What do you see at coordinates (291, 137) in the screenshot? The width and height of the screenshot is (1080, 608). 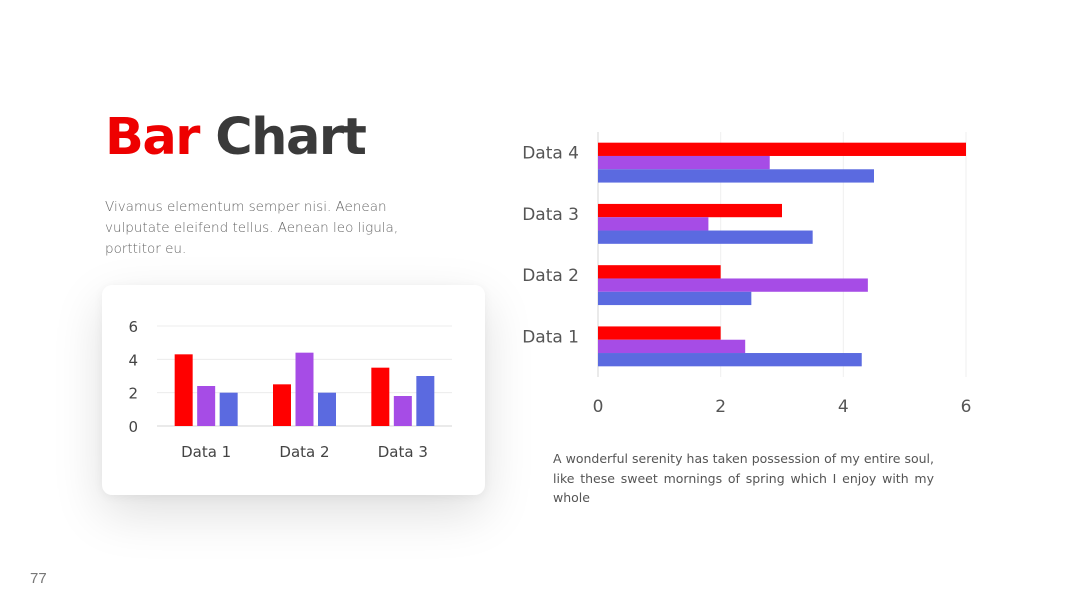 I see `title-rest-word: Chart` at bounding box center [291, 137].